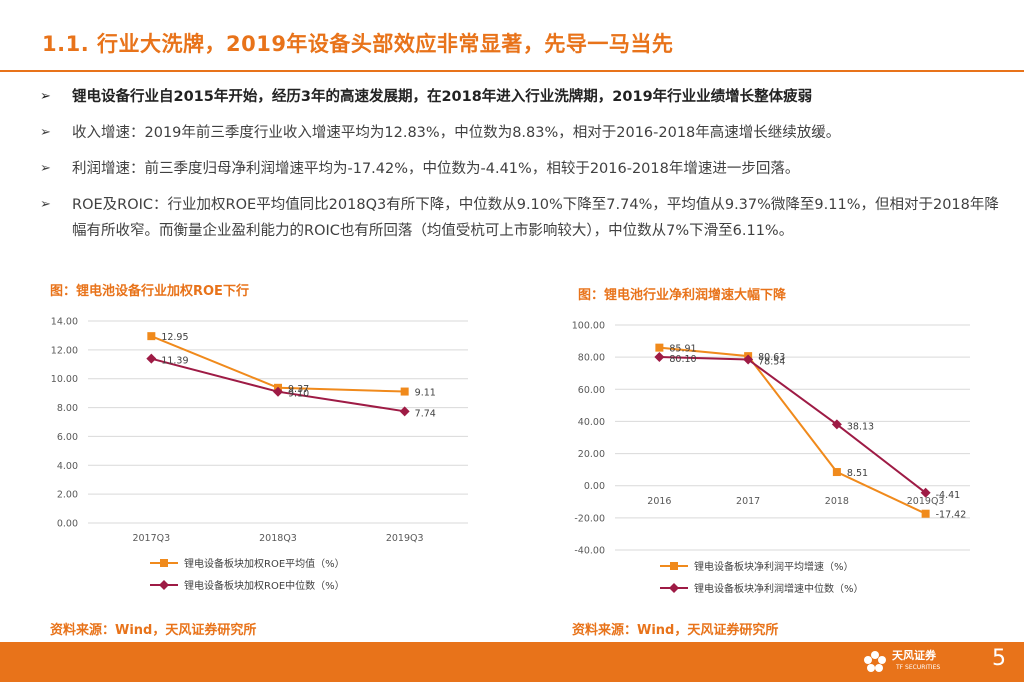 This screenshot has width=1024, height=682. Describe the element at coordinates (591, 454) in the screenshot. I see `y-tick-label: 20.00` at that location.